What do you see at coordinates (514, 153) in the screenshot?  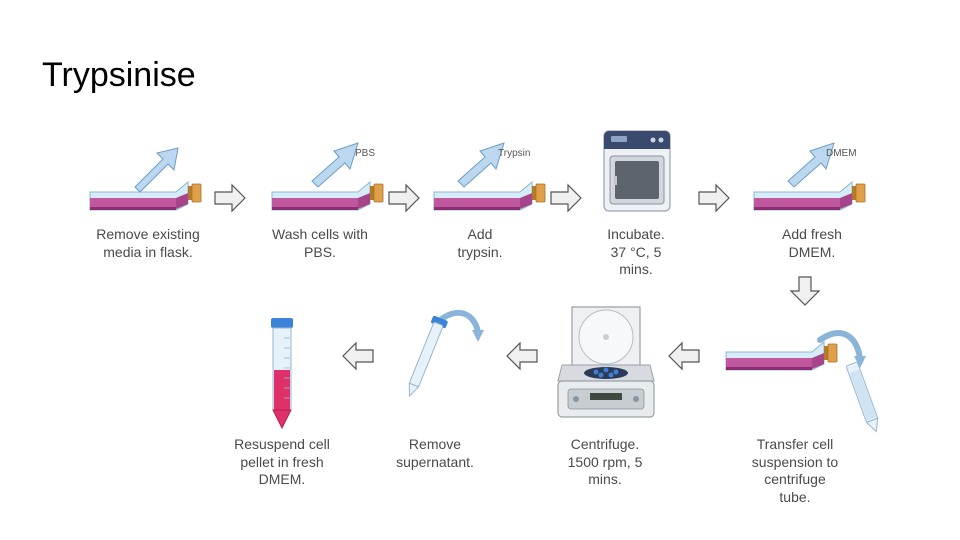 I see `trypsin-label: Trypsin` at bounding box center [514, 153].